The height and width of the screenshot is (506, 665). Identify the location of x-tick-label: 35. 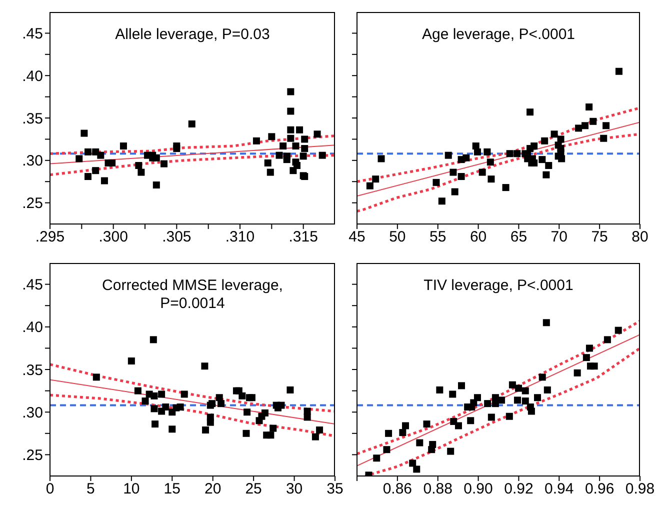
(335, 489).